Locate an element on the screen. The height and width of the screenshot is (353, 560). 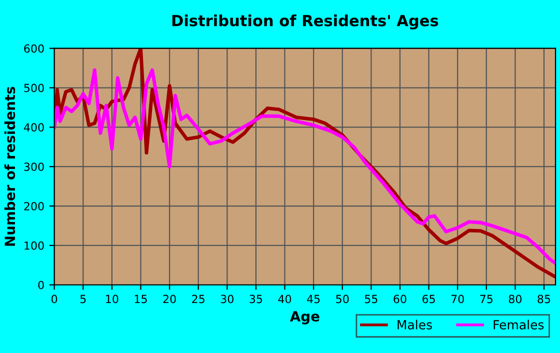
x-tick-label: 70 is located at coordinates (457, 299).